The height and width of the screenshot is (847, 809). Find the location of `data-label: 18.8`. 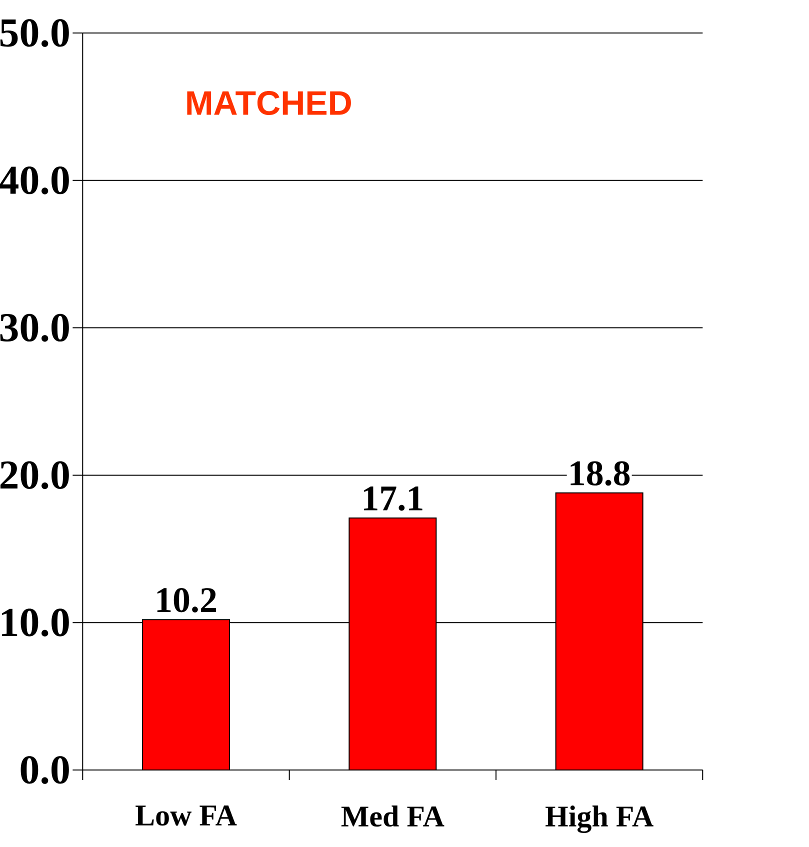

data-label: 18.8 is located at coordinates (600, 473).